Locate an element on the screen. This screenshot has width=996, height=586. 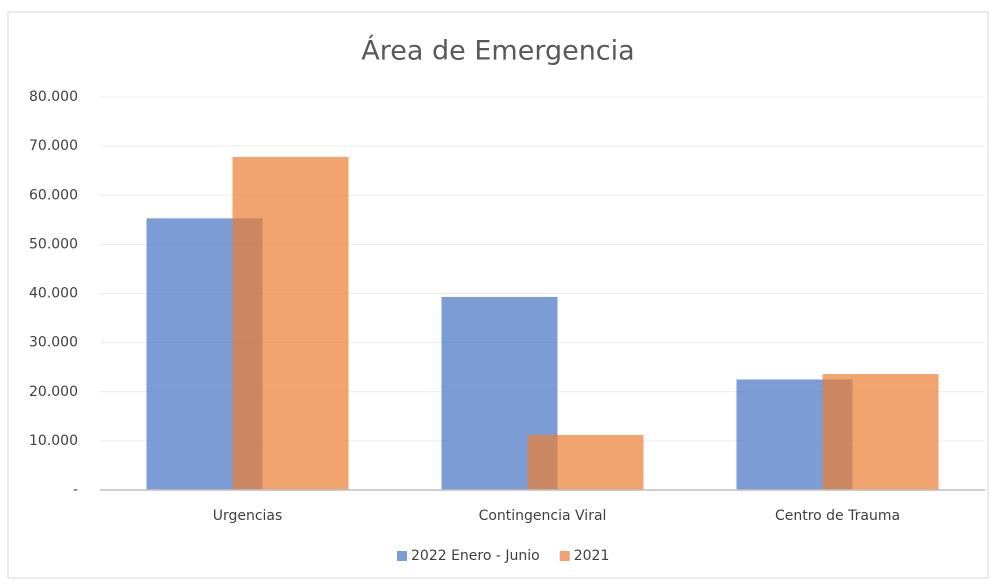
y-tick-label: 50.000 is located at coordinates (53, 244).